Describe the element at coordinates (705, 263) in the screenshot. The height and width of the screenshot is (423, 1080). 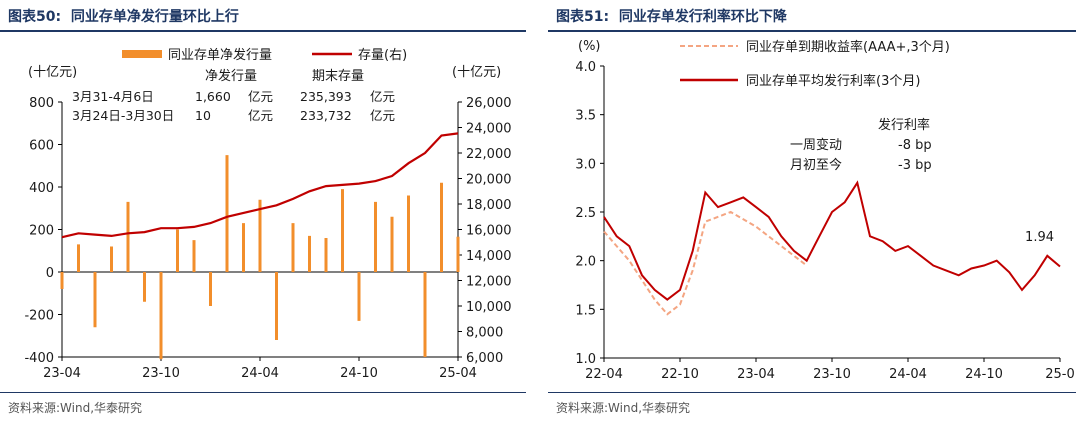
I see `yield-line` at that location.